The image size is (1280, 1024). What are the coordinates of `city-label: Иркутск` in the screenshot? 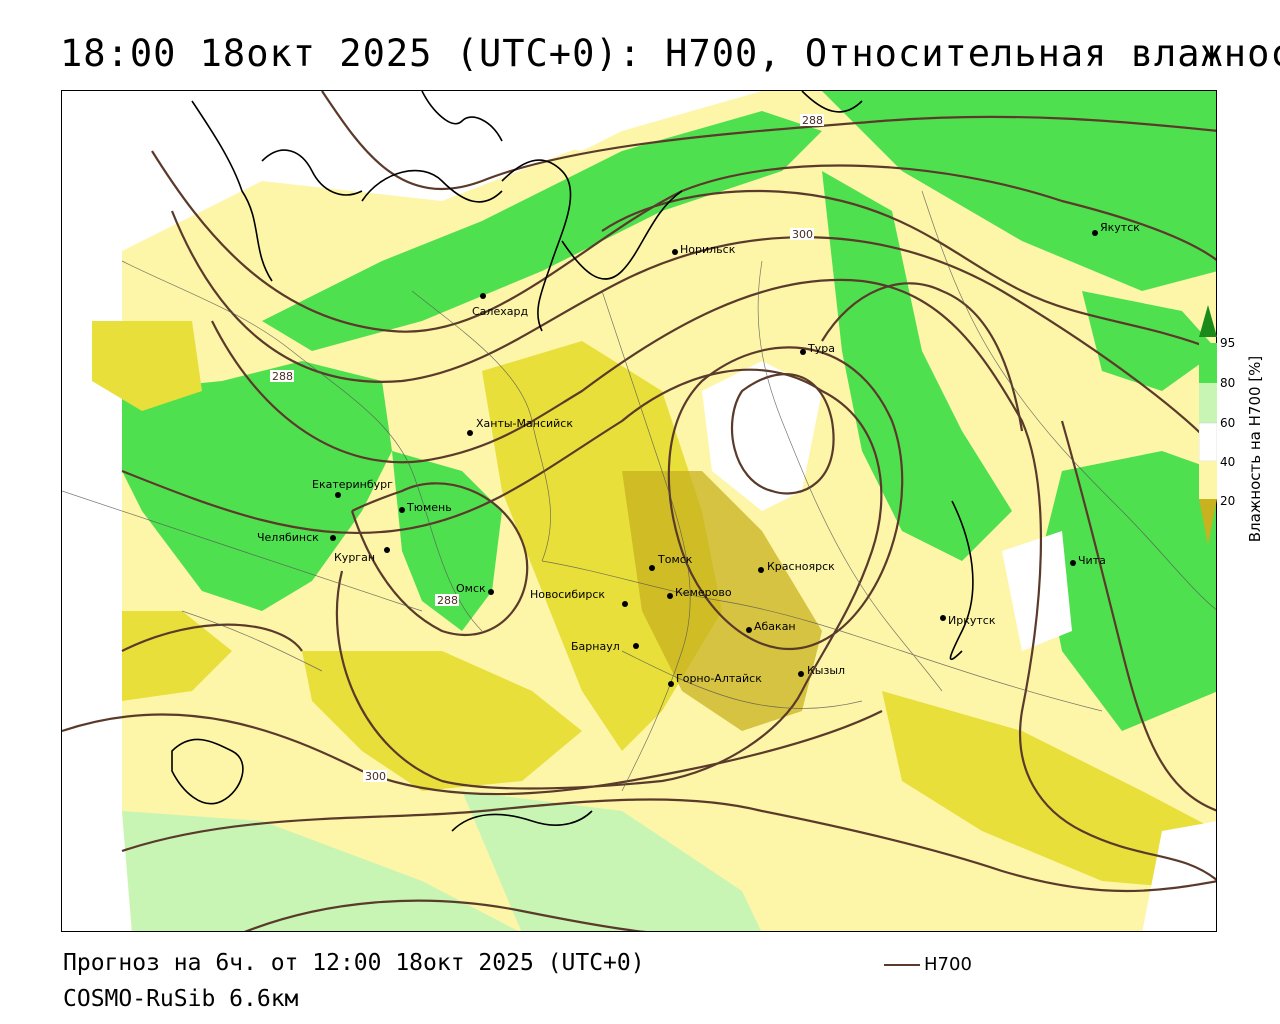 It's located at (972, 620).